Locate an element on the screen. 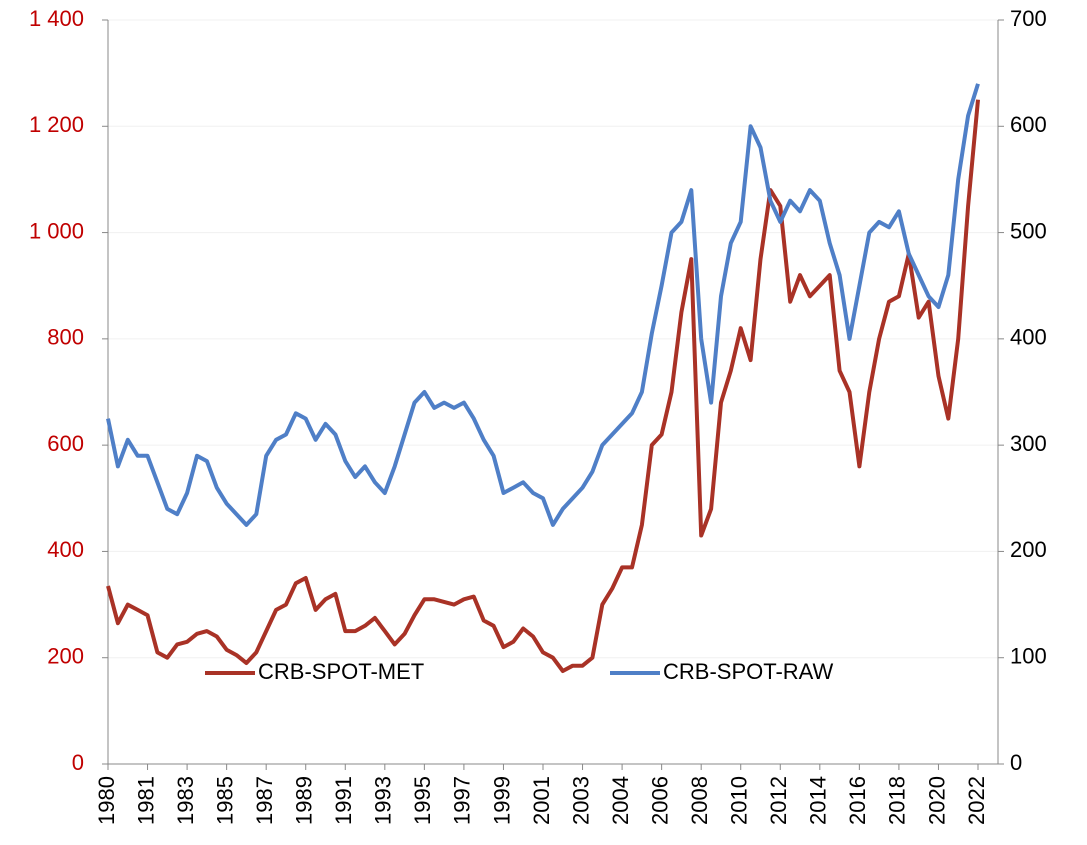 Image resolution: width=1087 pixels, height=845 pixels. x-tick-label: 2018 is located at coordinates (897, 800).